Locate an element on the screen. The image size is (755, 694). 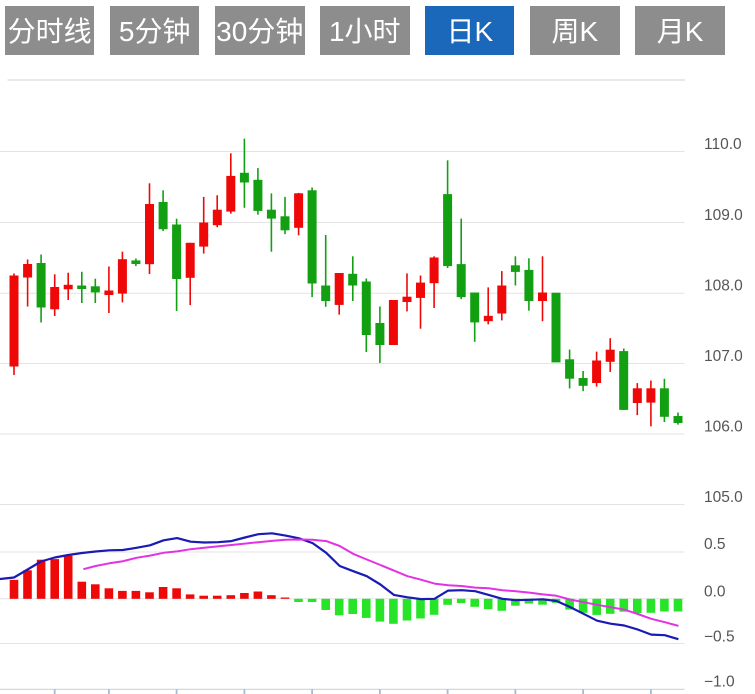
svg-text: 0.0 is located at coordinates (715, 591).